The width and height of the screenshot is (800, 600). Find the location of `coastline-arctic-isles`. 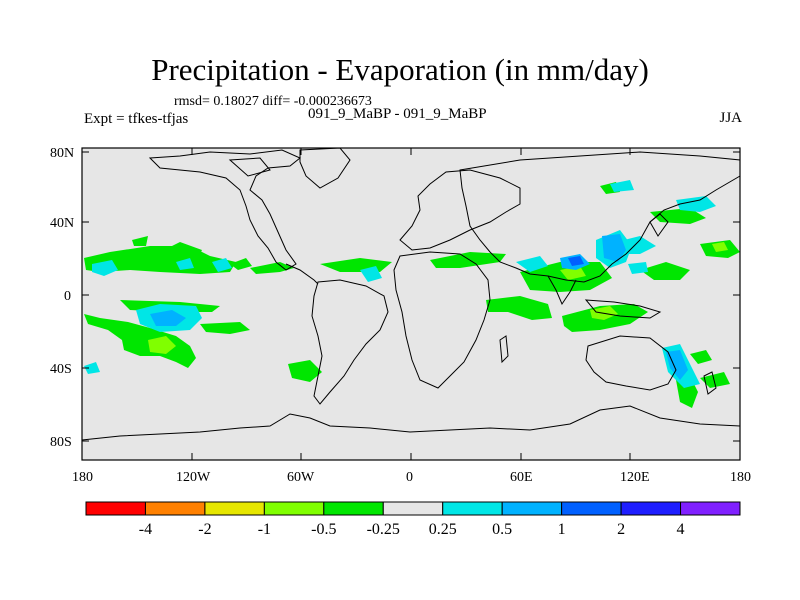

coastline-arctic-isles is located at coordinates (249, 167).